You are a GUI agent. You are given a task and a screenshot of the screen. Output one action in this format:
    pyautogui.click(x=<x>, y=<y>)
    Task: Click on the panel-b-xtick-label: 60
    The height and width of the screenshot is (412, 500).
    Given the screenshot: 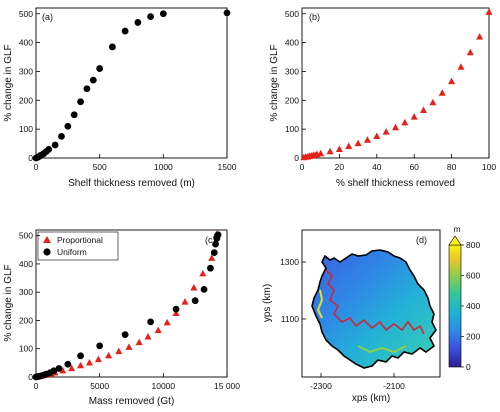 What is the action you would take?
    pyautogui.click(x=414, y=167)
    